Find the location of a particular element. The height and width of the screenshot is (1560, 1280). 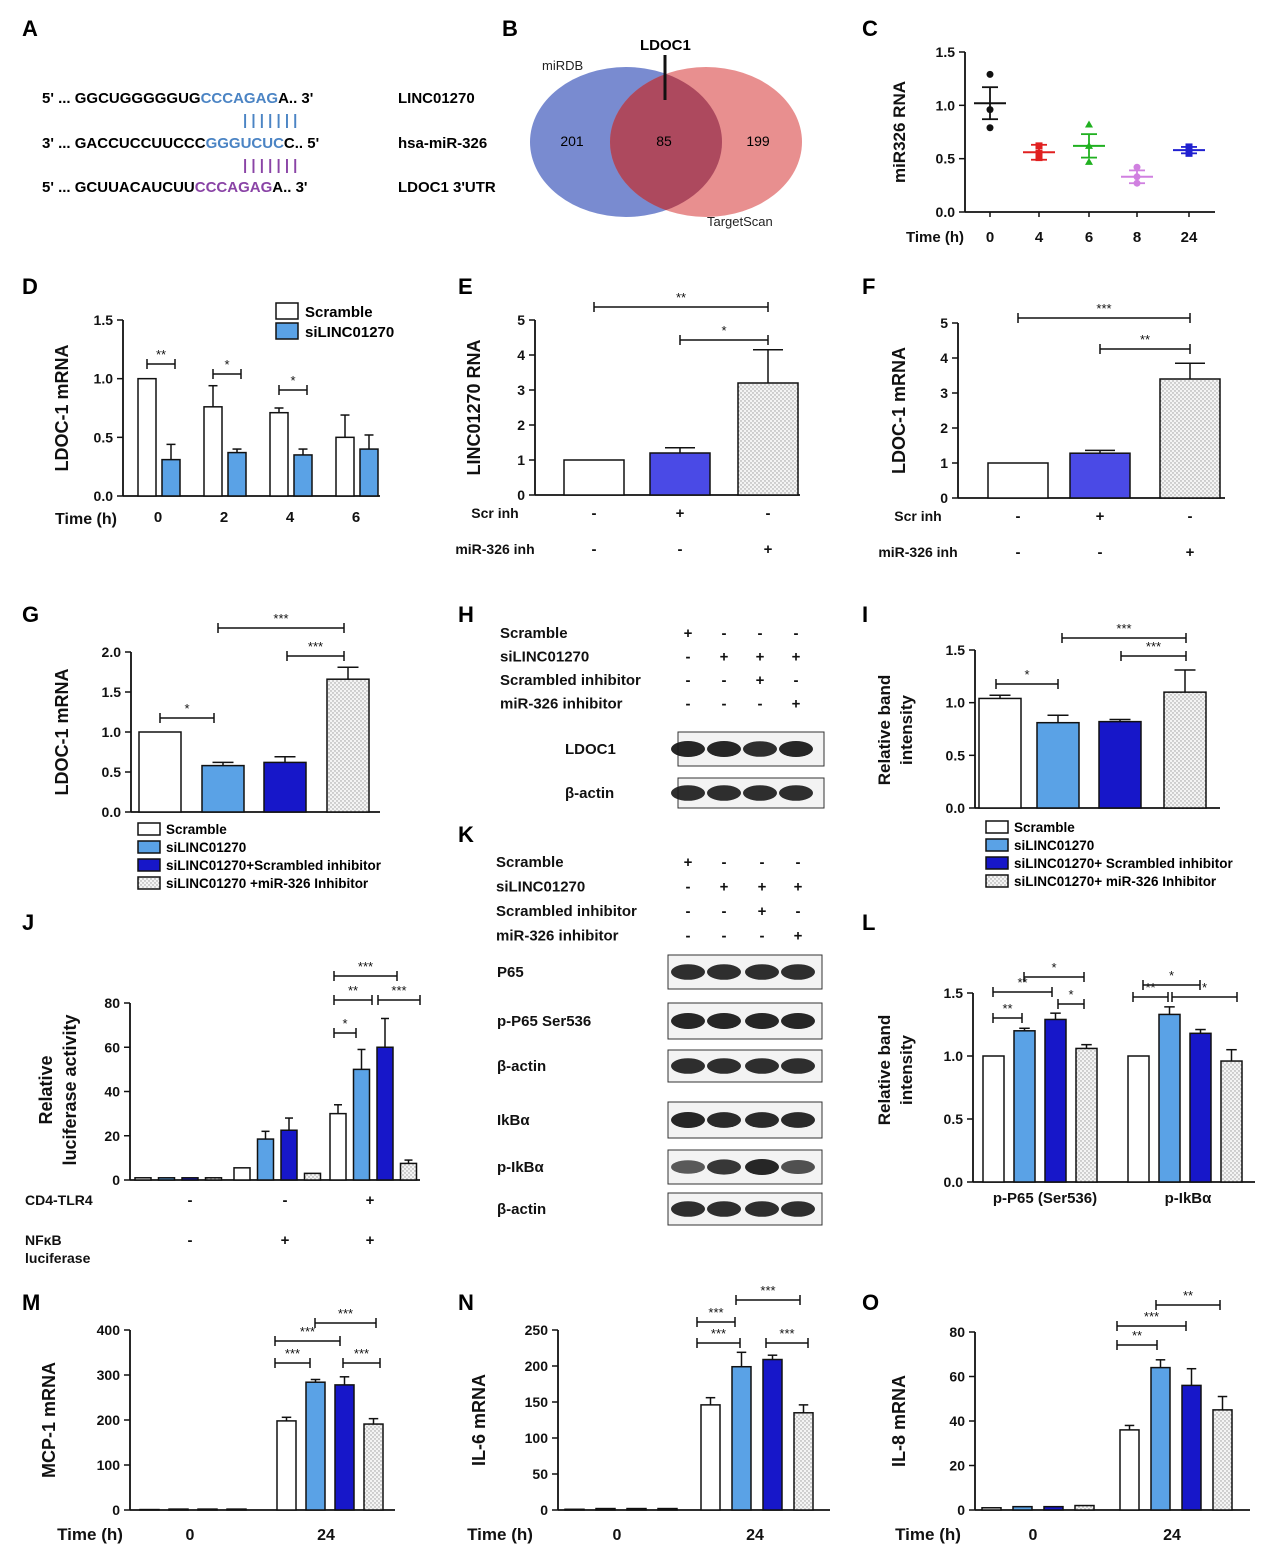

panel-letter-b: B is located at coordinates (510, 28).